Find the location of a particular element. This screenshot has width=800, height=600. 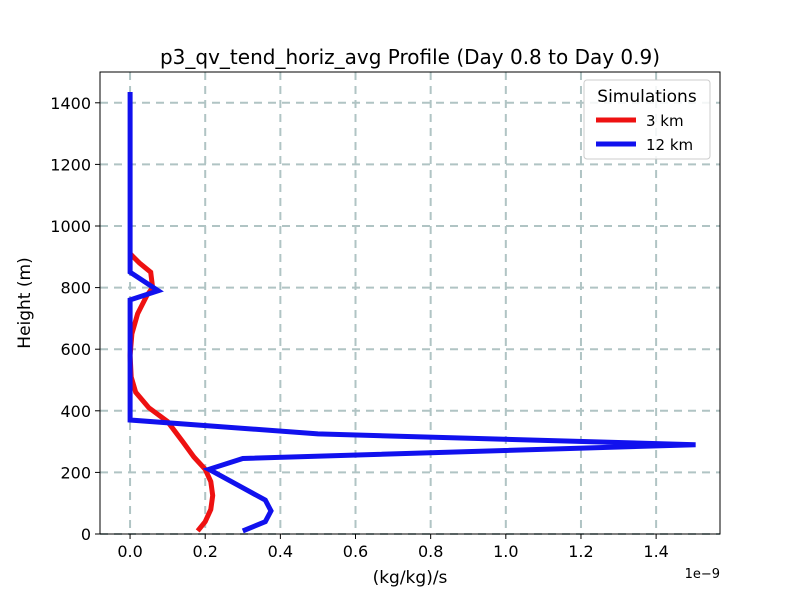

legend-box is located at coordinates (647, 119).